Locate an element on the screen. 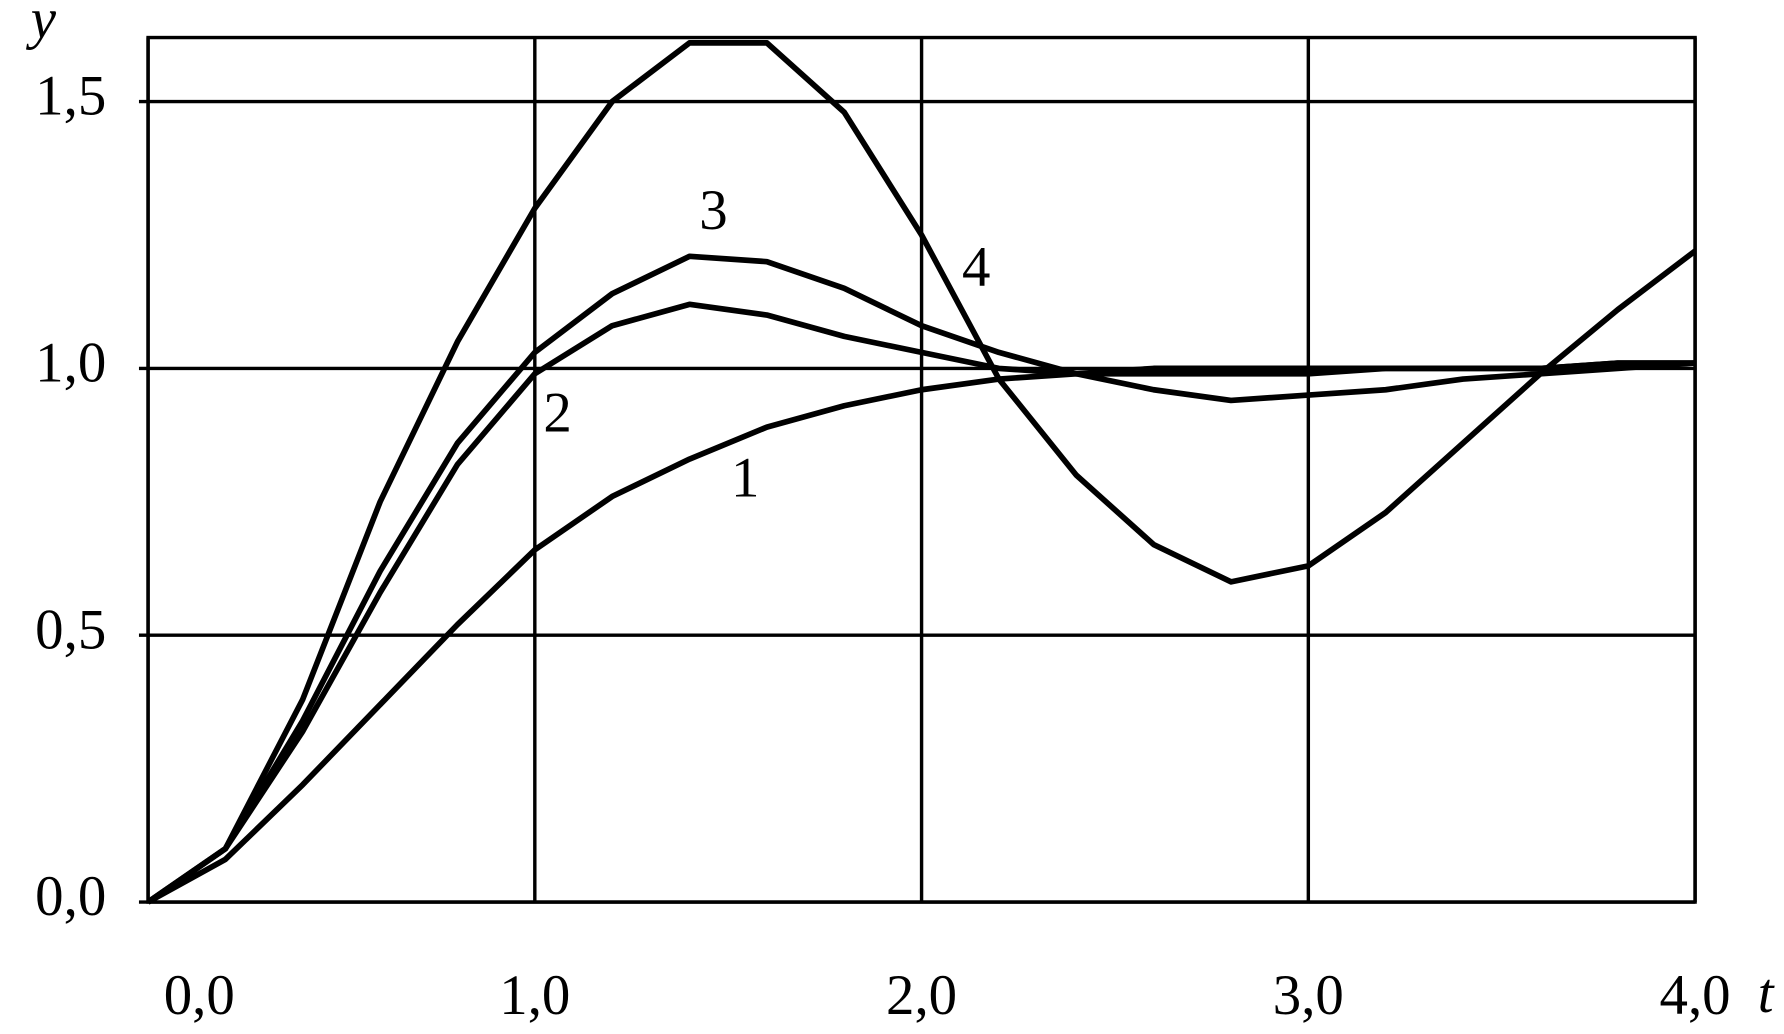  x-axis-label: t is located at coordinates (1766, 993).